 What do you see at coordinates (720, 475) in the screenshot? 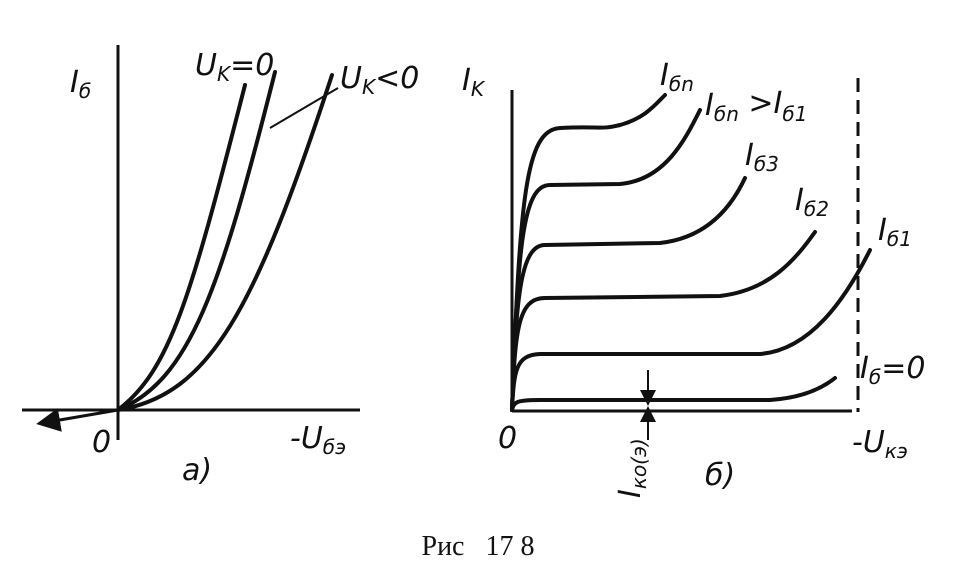
I see `panel-label: б)` at bounding box center [720, 475].